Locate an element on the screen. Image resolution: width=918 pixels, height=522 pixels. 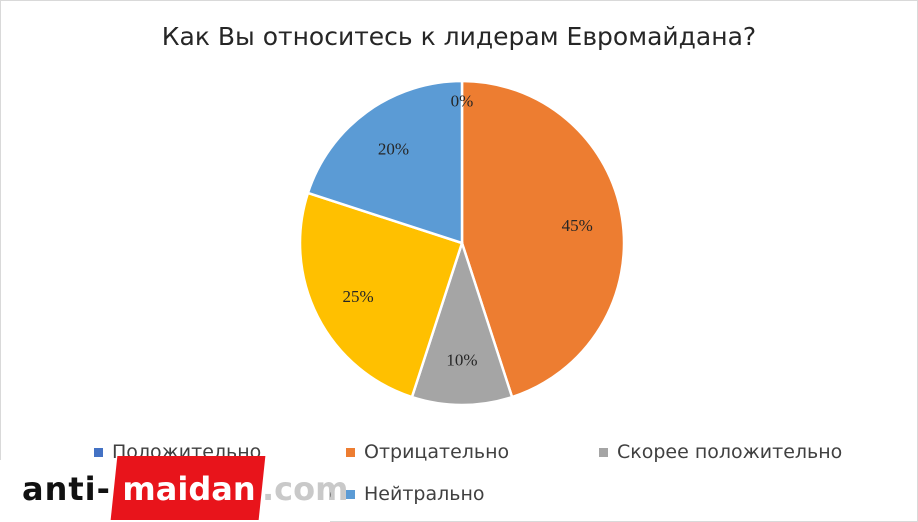
data-label-rather-negative: 25% is located at coordinates (357, 296).